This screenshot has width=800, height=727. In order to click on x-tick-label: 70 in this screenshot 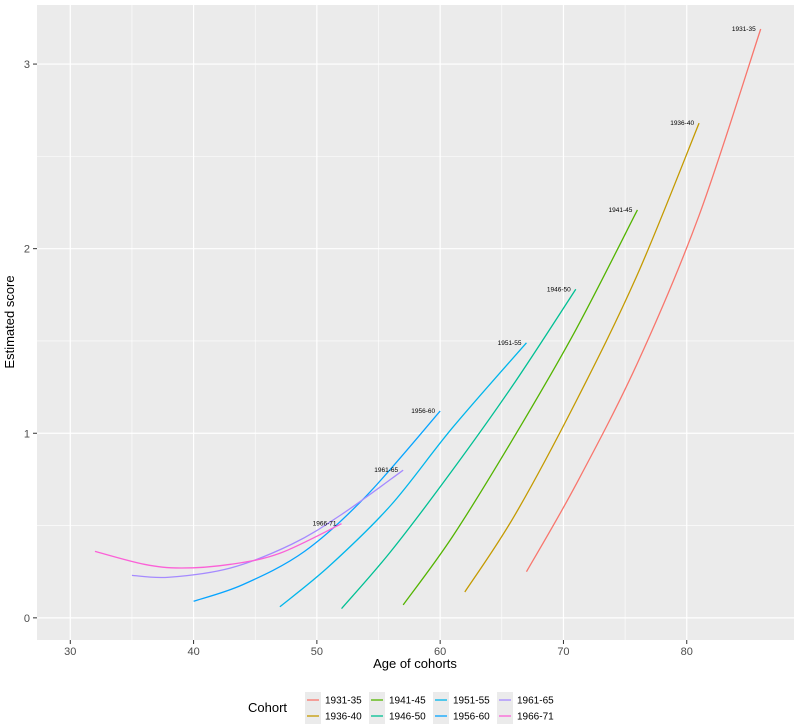, I will do `click(563, 652)`.